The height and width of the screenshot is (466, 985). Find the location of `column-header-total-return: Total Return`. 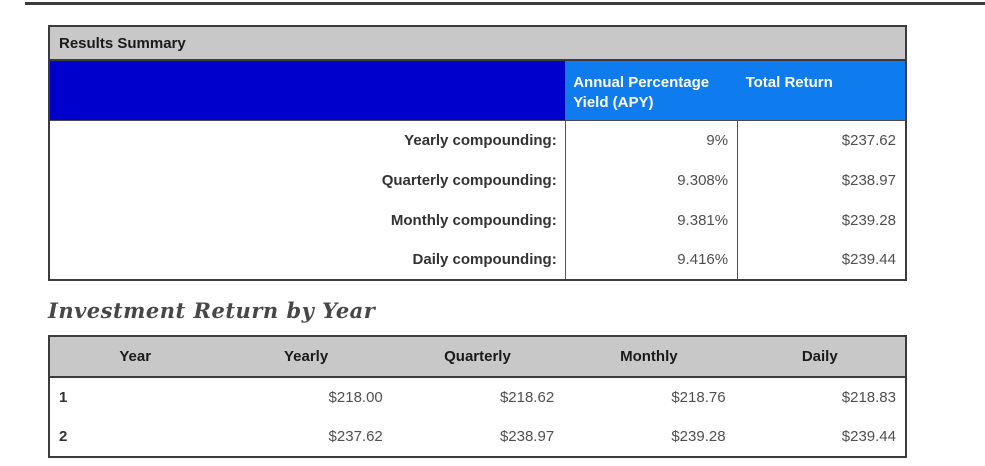

column-header-total-return: Total Return is located at coordinates (821, 90).